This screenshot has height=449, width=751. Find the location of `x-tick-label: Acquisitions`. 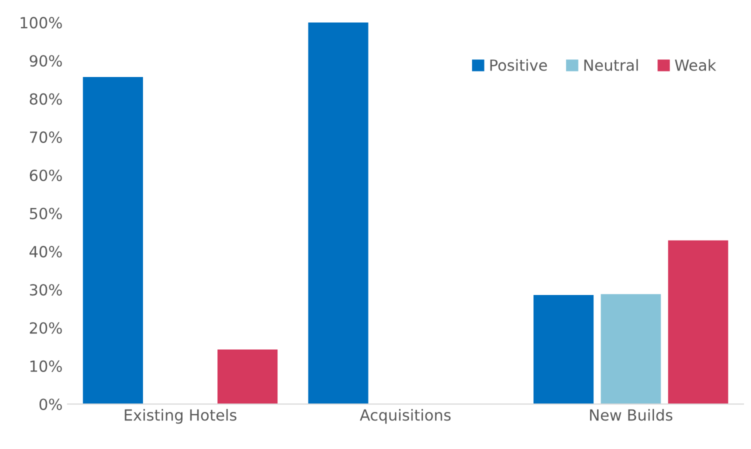

x-tick-label: Acquisitions is located at coordinates (405, 416).